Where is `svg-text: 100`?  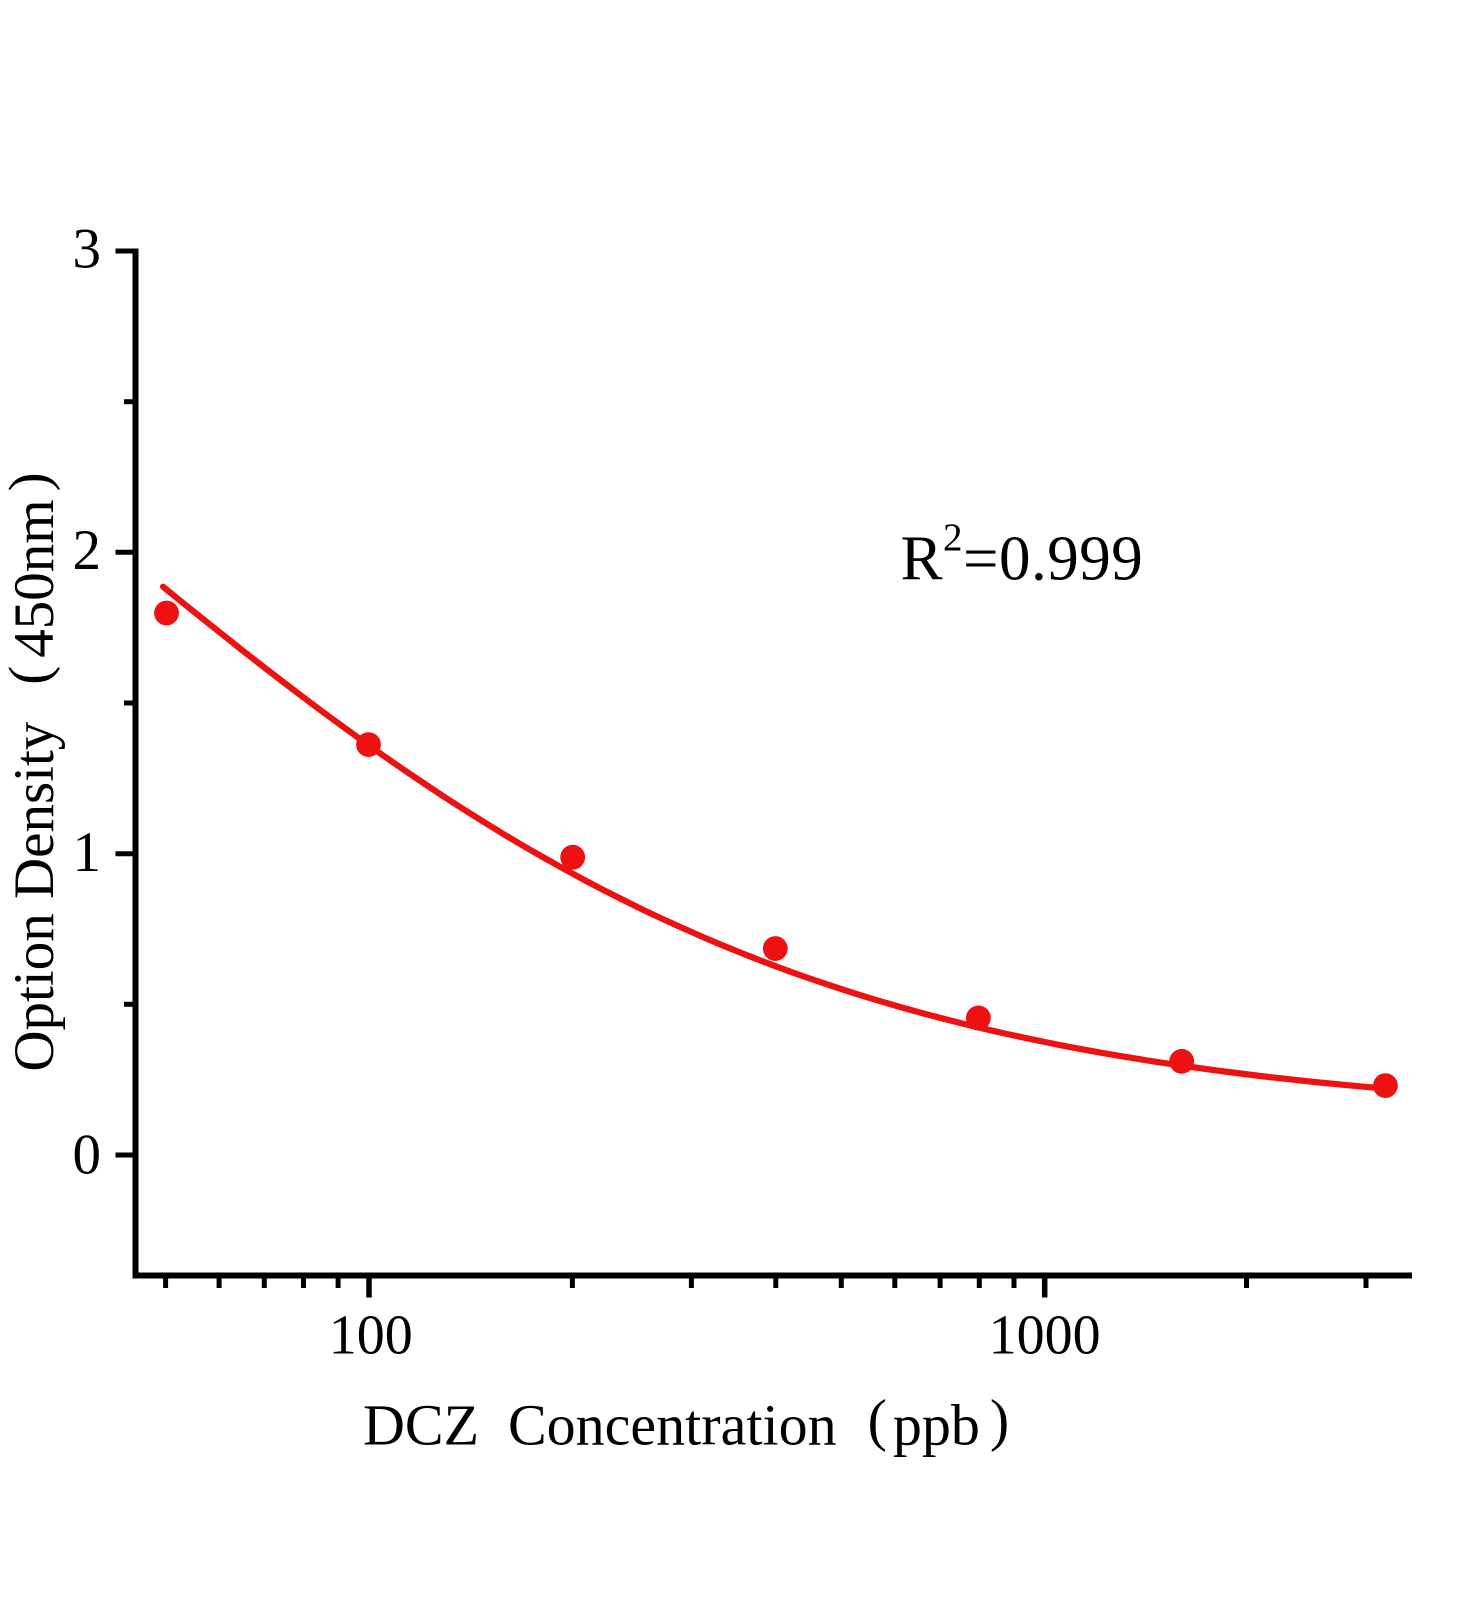
svg-text: 100 is located at coordinates (371, 1336).